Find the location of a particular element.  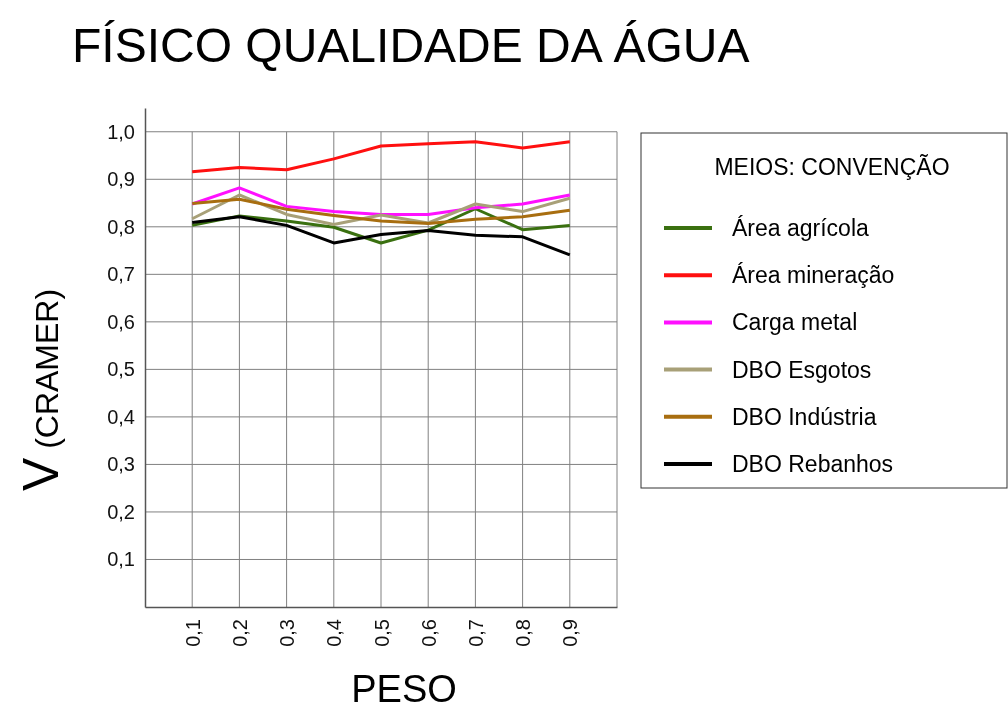

y-tick-label: 0,3 is located at coordinates (121, 464).